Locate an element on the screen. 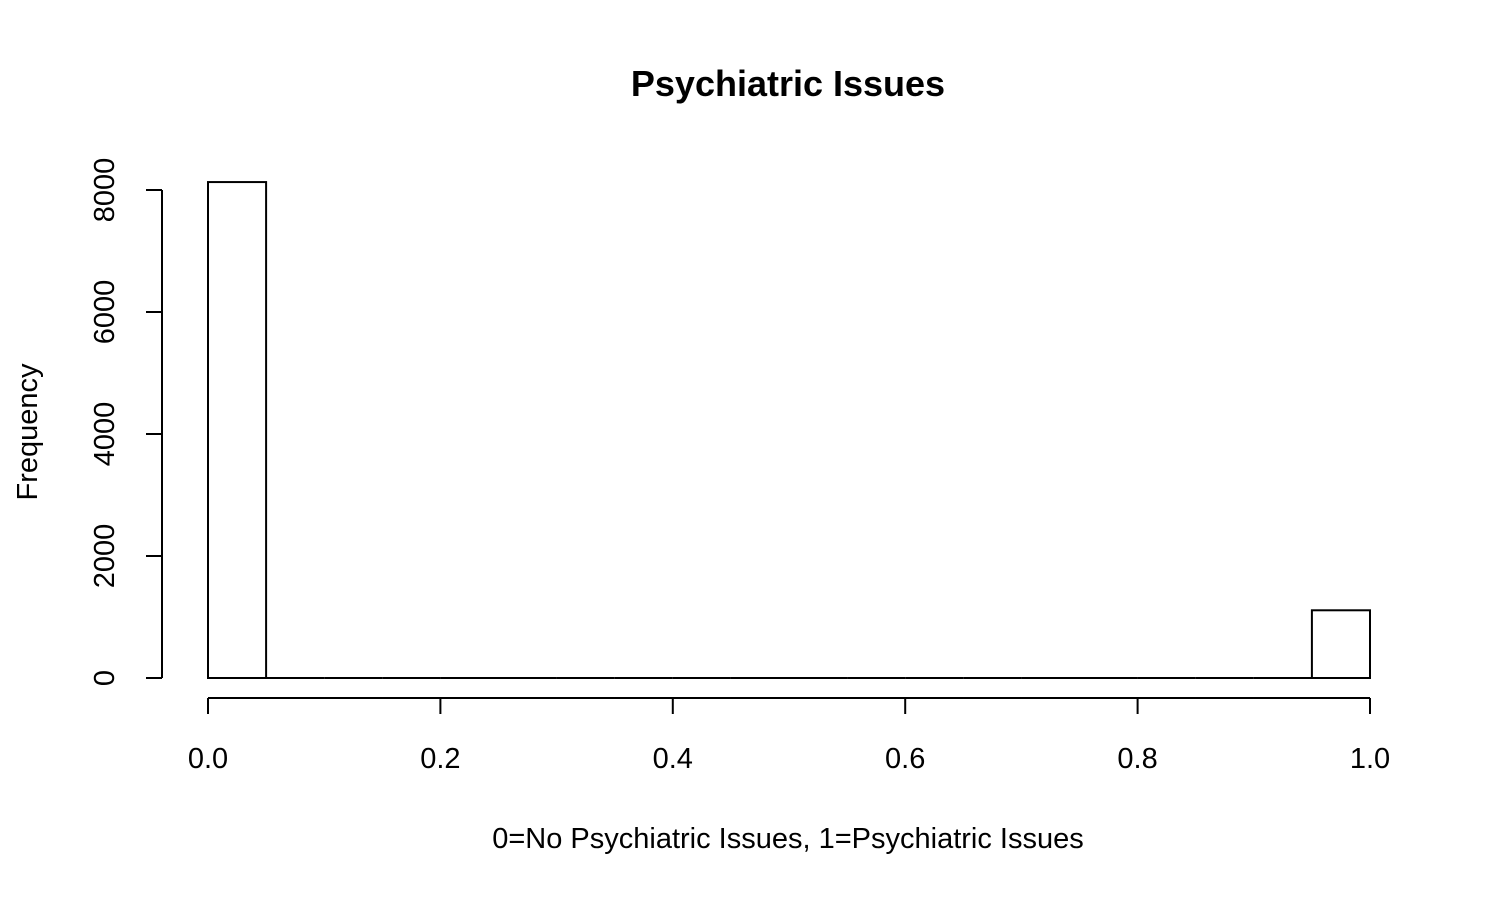 This screenshot has width=1500, height=900. x-tick-label: 0.4 is located at coordinates (673, 759).